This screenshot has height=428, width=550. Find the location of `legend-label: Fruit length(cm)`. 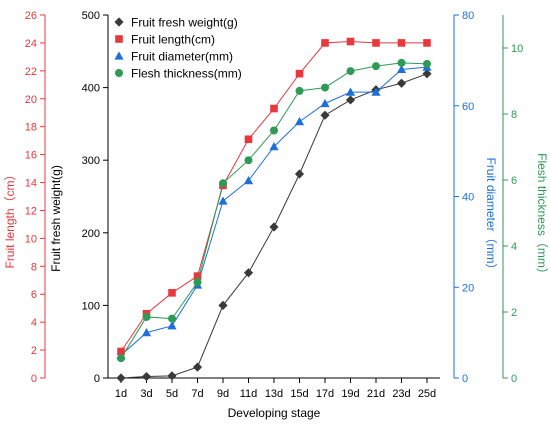

legend-label: Fruit length(cm) is located at coordinates (173, 40).